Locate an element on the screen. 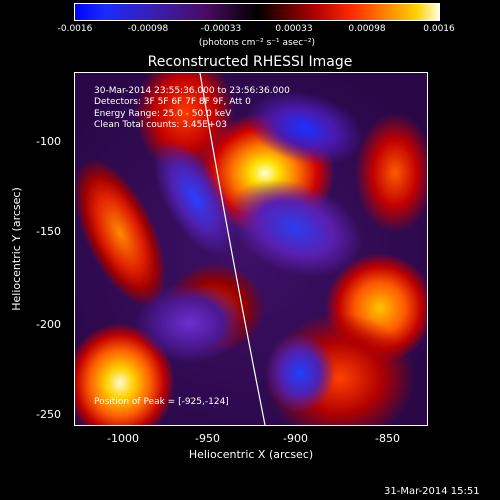 The image size is (500, 500). colorbar-units: (photons cm⁻² s⁻¹ asec⁻²) is located at coordinates (257, 43).